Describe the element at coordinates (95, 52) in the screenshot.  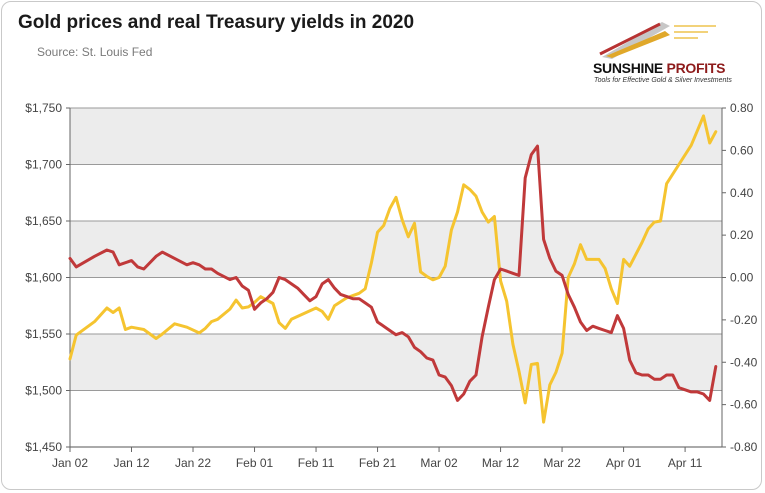
I see `chart-source: Source: St. Louis Fed` at that location.